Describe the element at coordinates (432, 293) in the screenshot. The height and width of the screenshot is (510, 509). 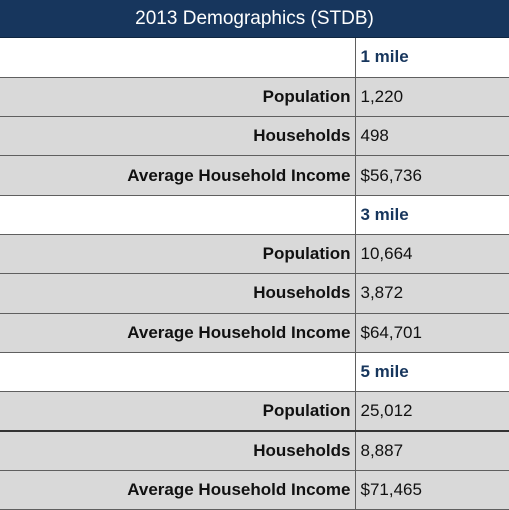
I see `row-value: 3,872` at that location.